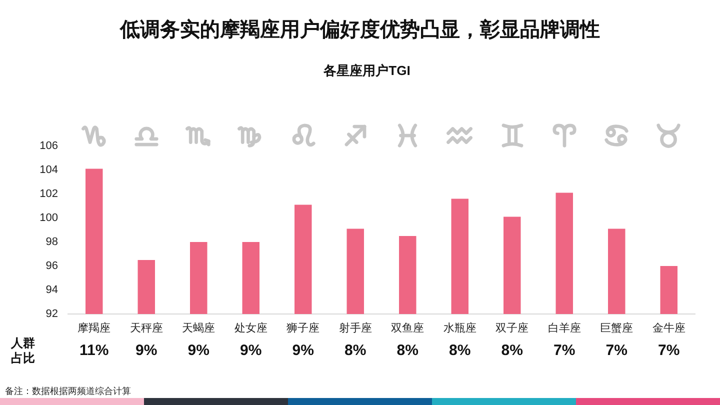 The width and height of the screenshot is (720, 405). I want to click on text: 11%, so click(94, 351).